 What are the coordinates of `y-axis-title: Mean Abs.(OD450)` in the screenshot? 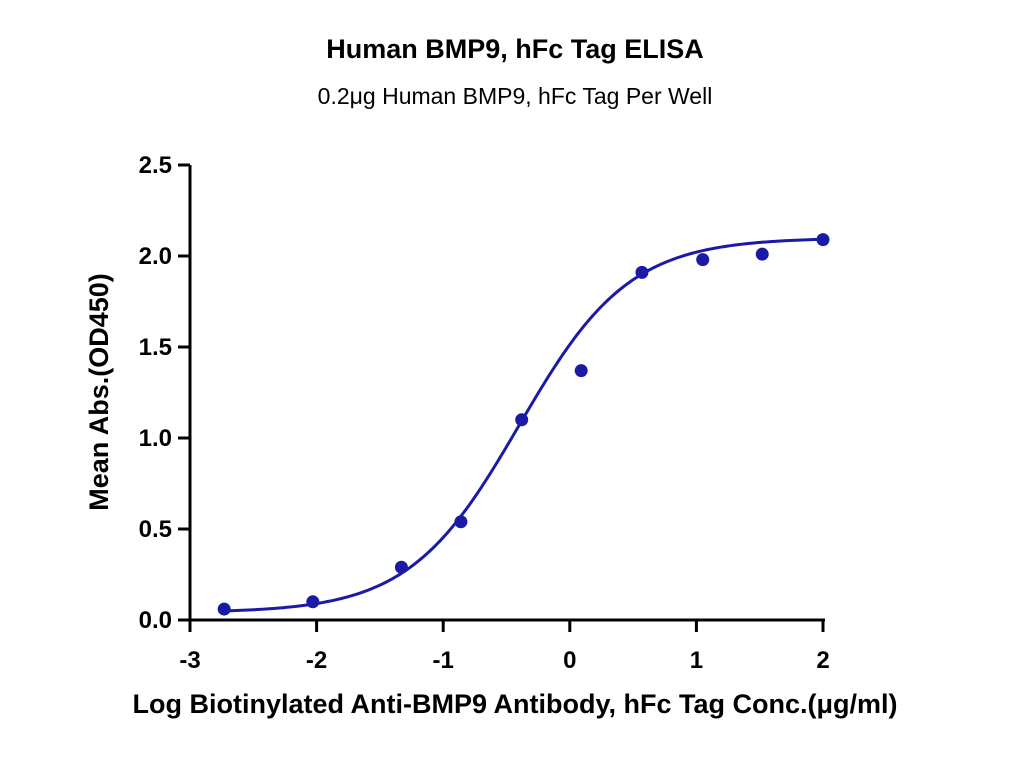 It's located at (99, 392).